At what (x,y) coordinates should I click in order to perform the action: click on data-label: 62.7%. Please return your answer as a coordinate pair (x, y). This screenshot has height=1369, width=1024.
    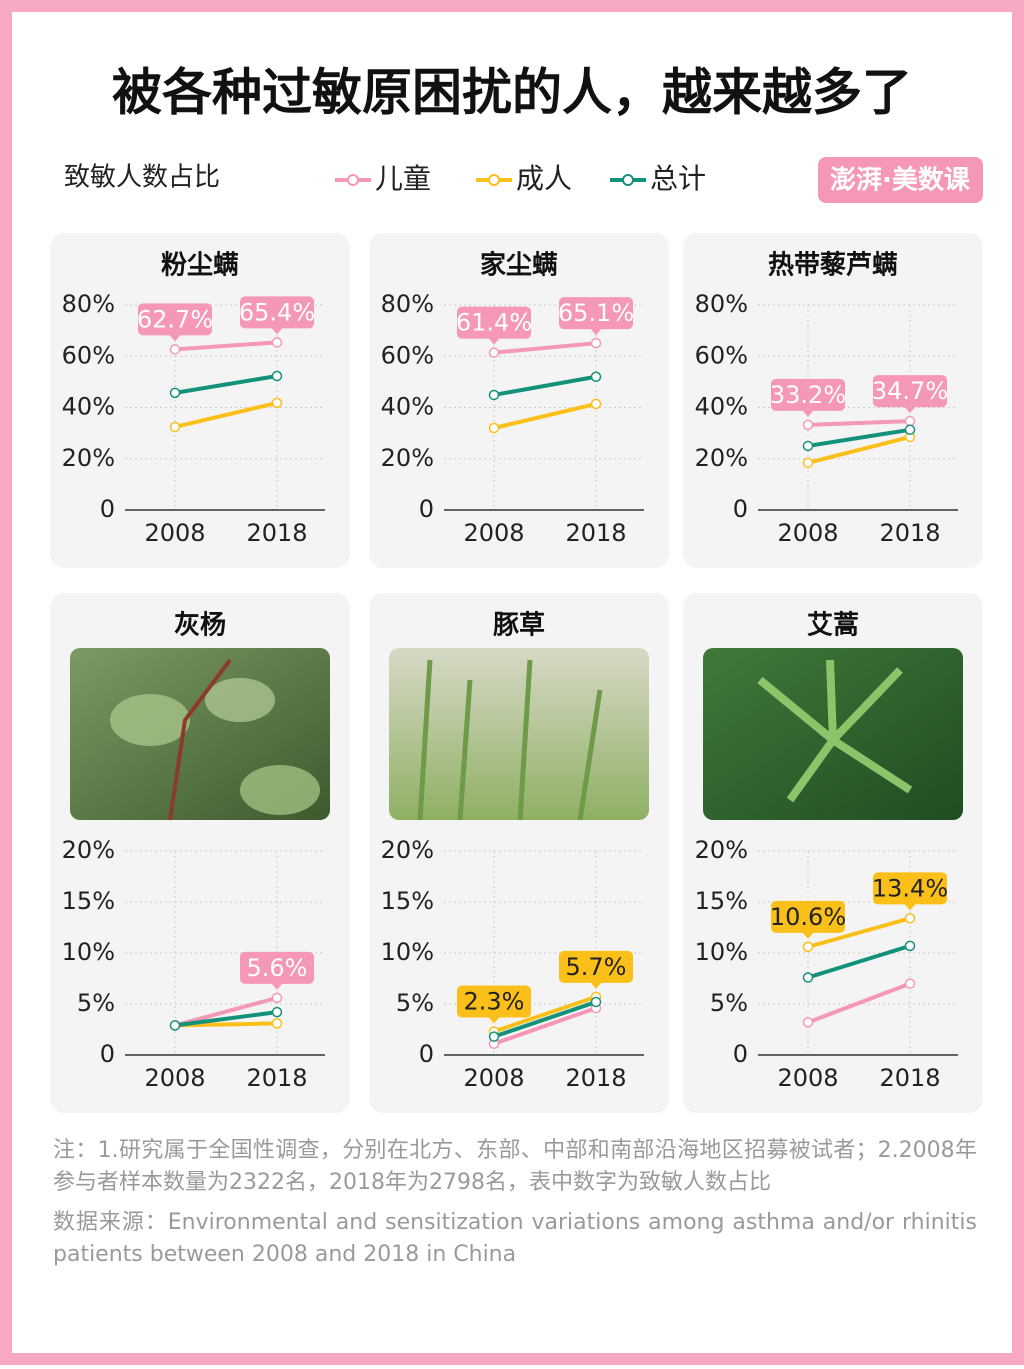
    Looking at the image, I should click on (175, 319).